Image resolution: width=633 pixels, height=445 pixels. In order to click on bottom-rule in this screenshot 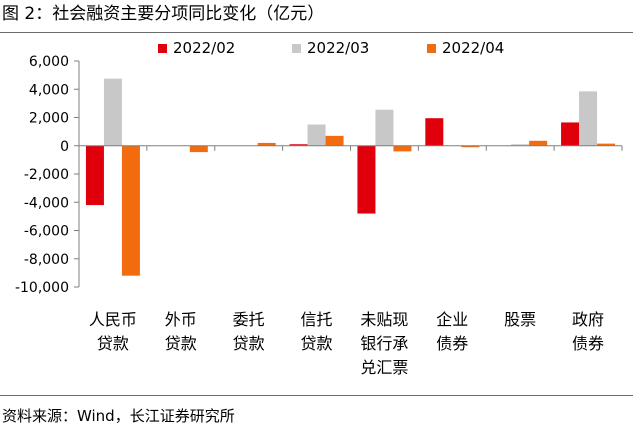, I will do `click(316, 395)`.